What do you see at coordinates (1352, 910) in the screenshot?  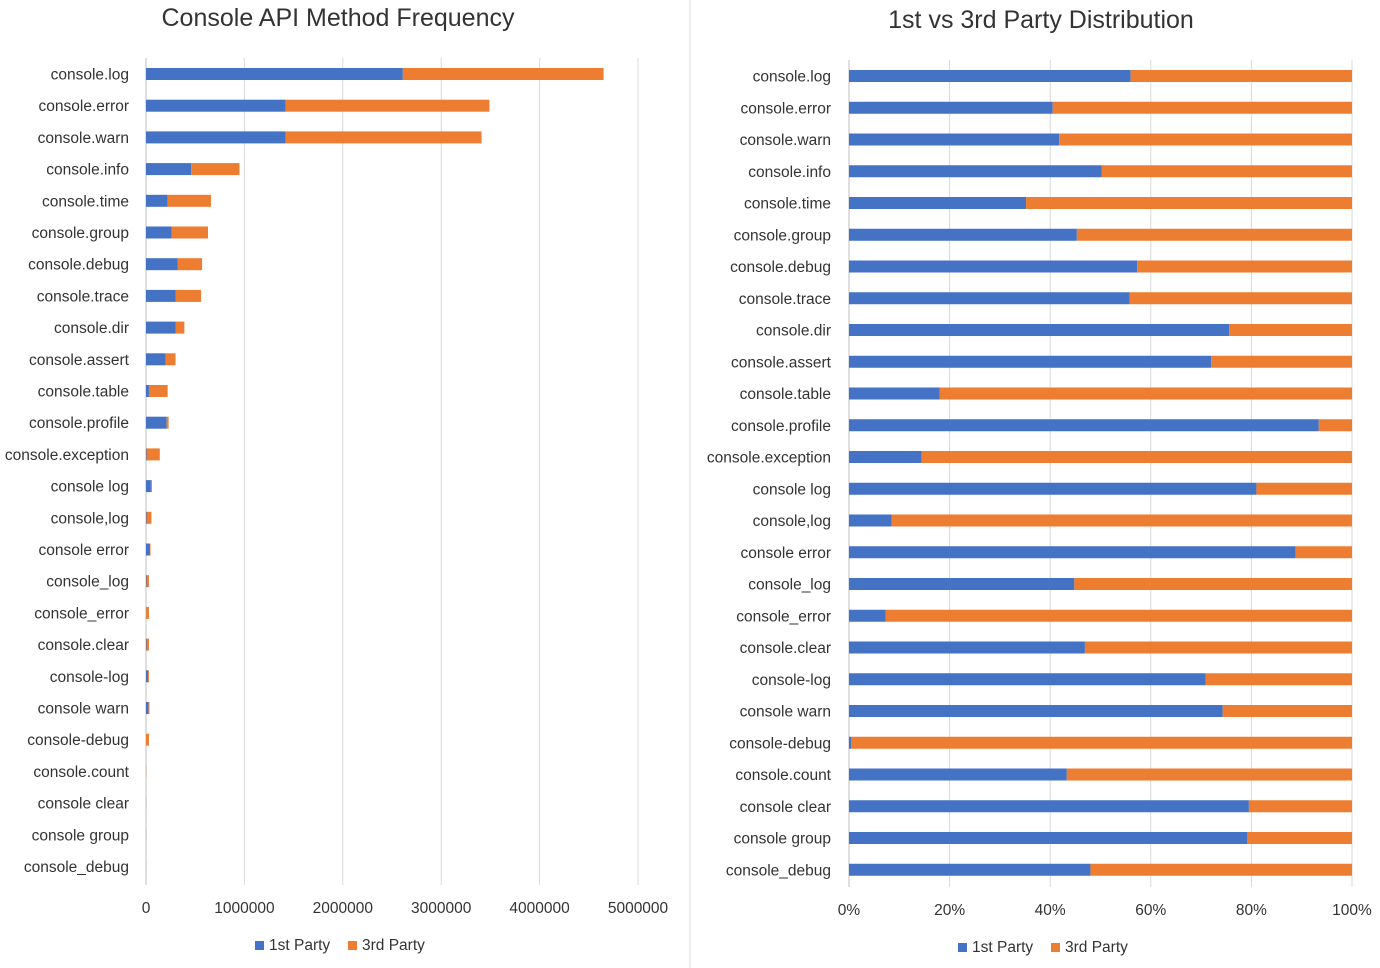 I see `x-tick-label: 100%` at bounding box center [1352, 910].